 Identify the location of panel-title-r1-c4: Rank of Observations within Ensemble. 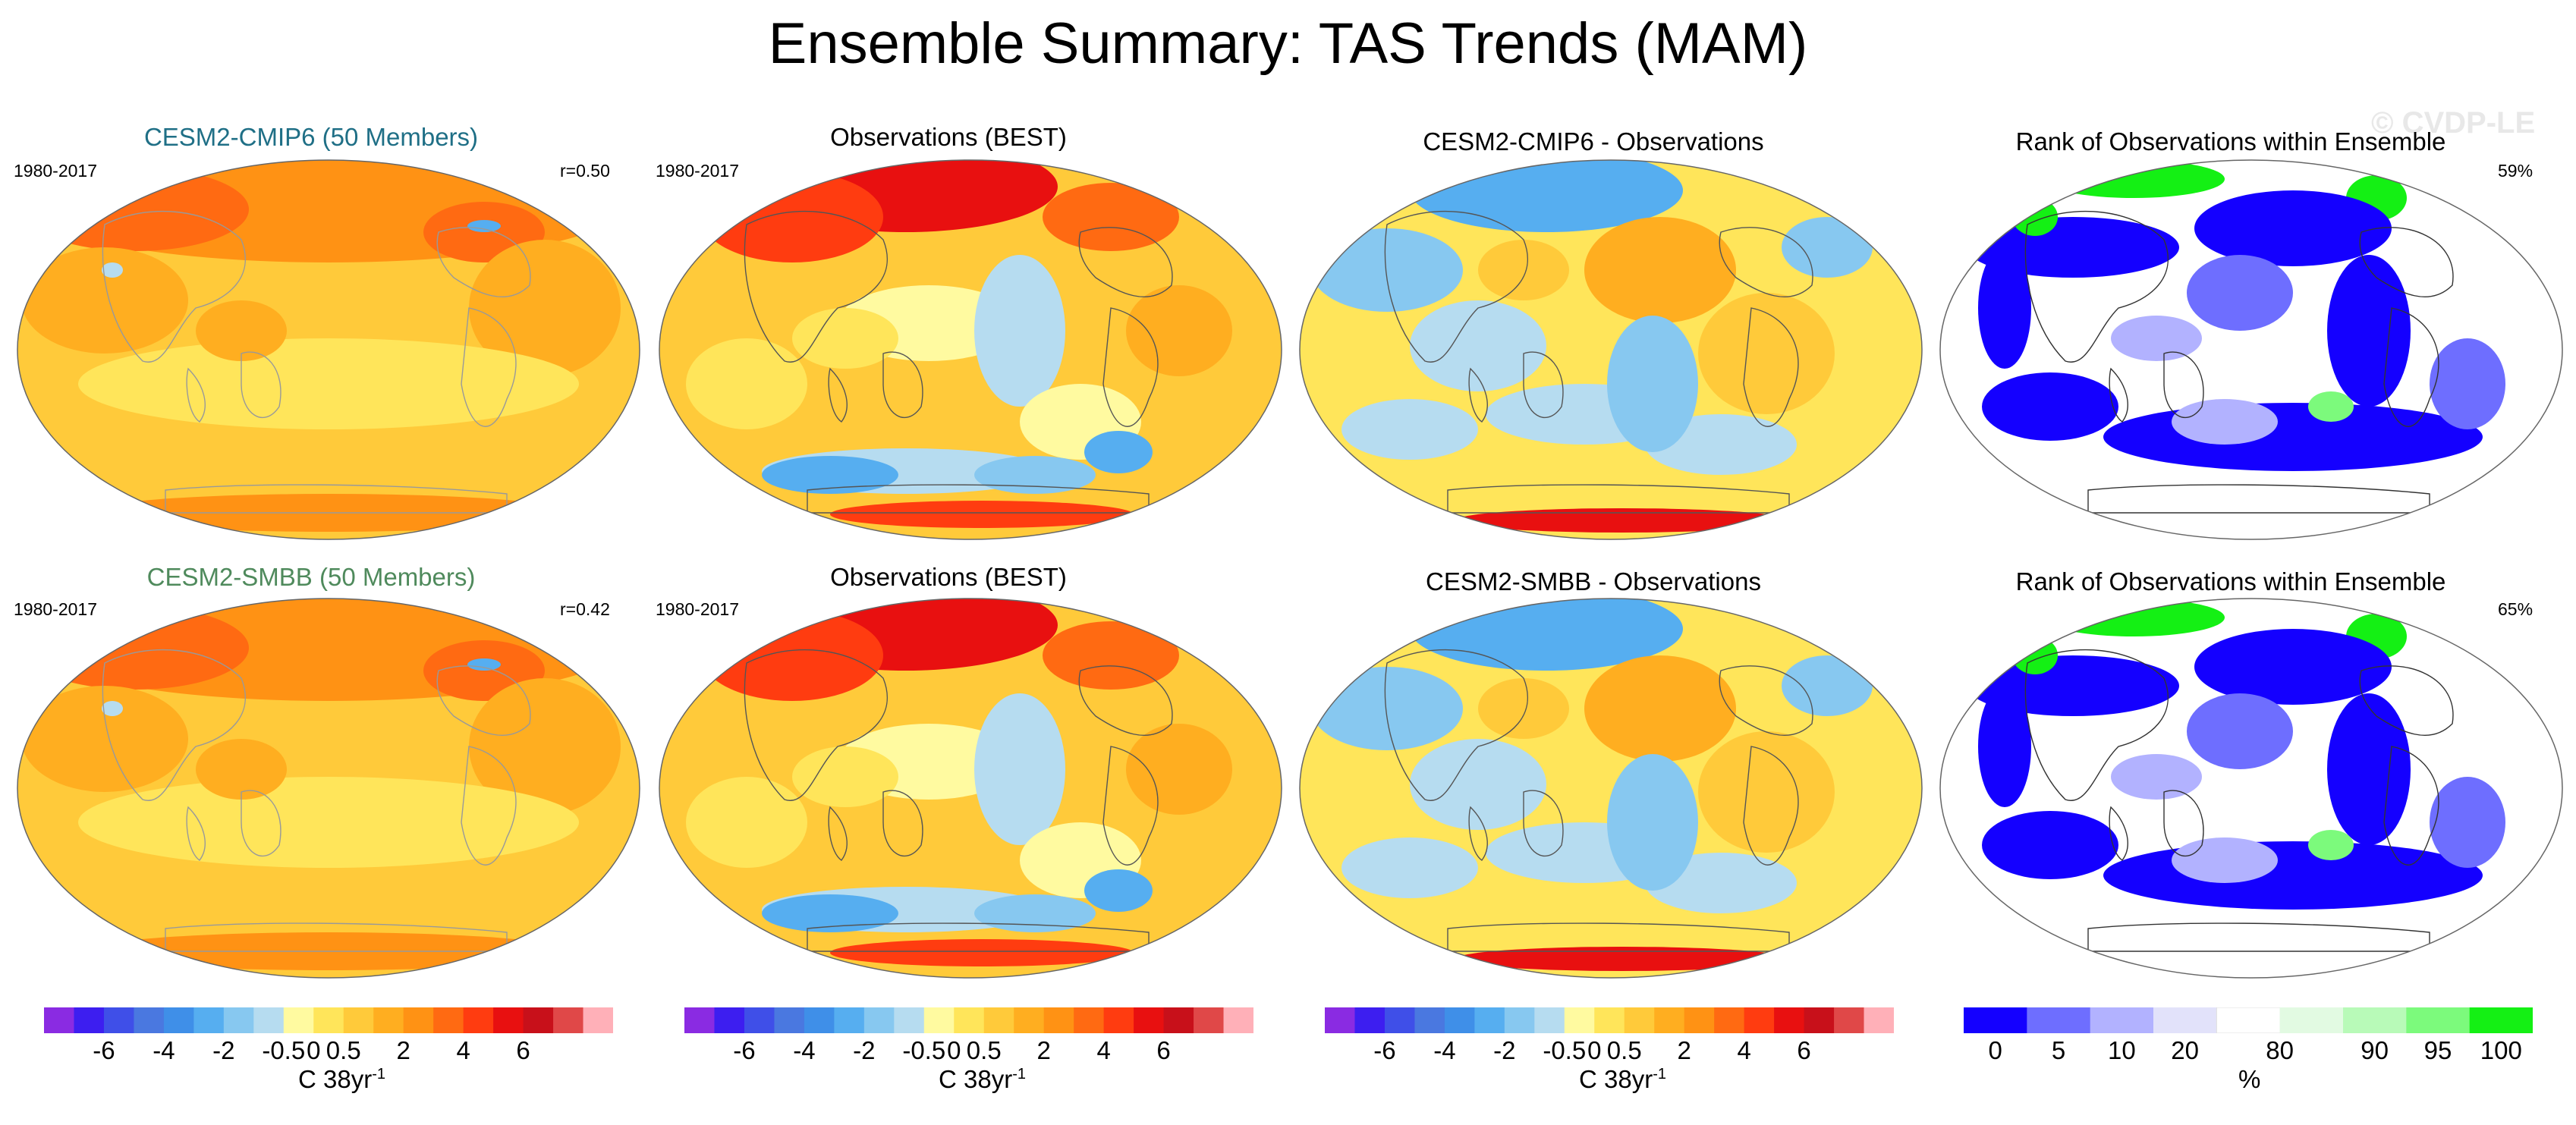
(2230, 141).